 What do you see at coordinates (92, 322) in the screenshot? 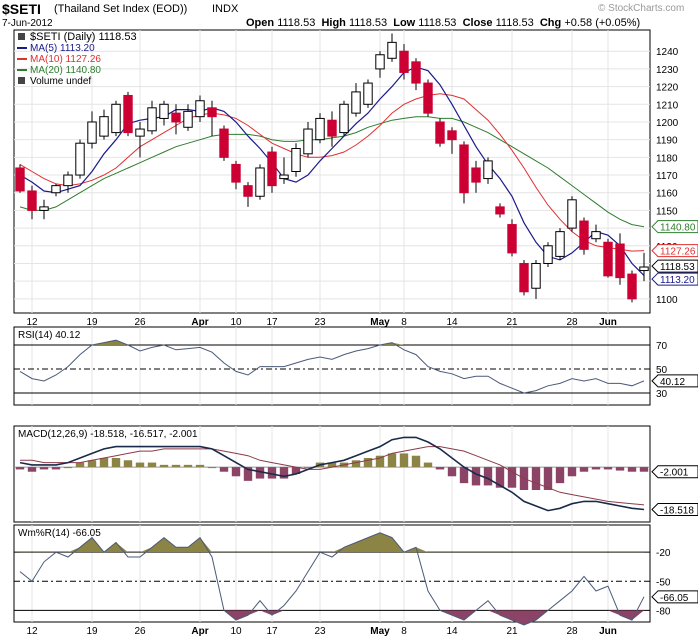
I see `x-tick-label: 19` at bounding box center [92, 322].